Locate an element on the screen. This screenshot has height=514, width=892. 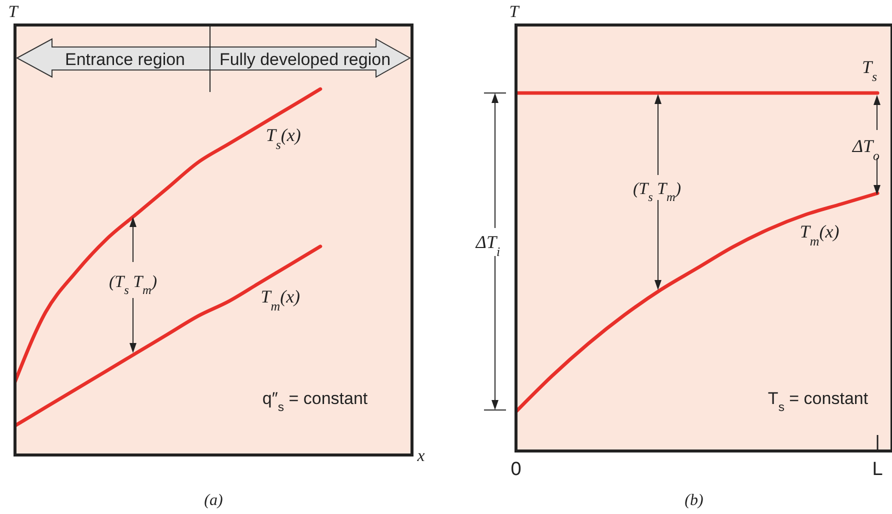
text: (b) is located at coordinates (694, 500).